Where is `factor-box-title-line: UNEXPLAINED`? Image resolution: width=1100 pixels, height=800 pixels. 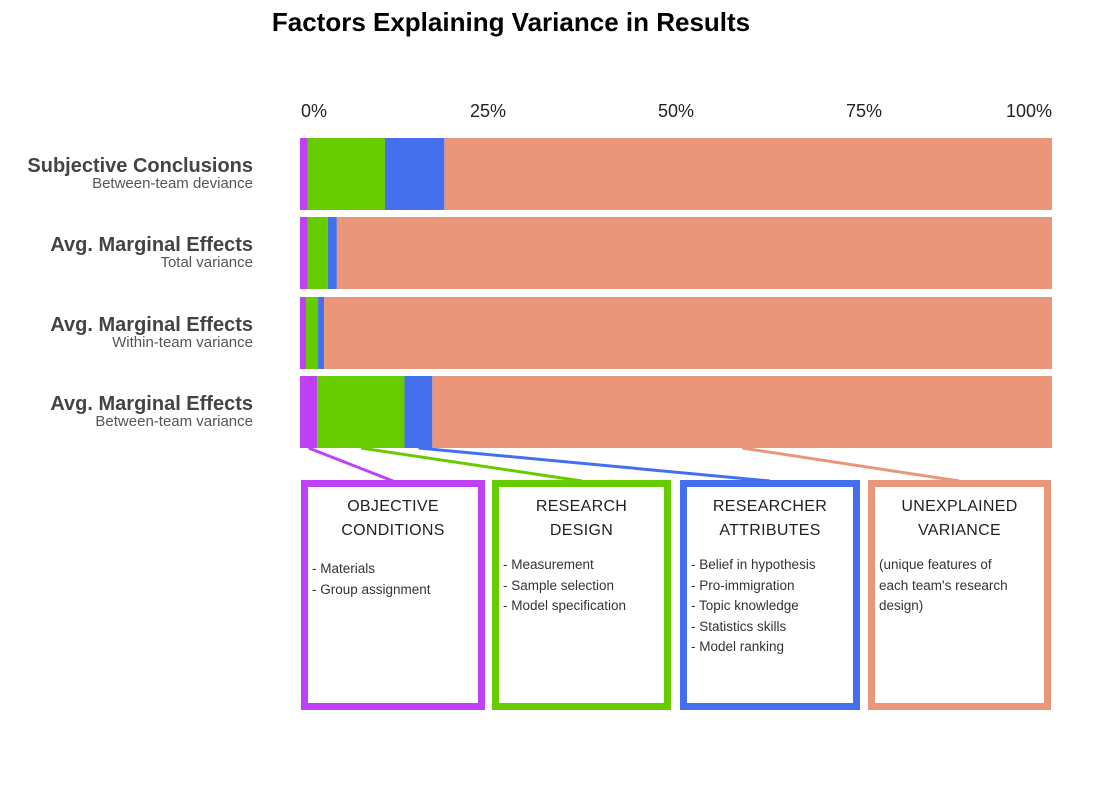
factor-box-title-line: UNEXPLAINED is located at coordinates (959, 506).